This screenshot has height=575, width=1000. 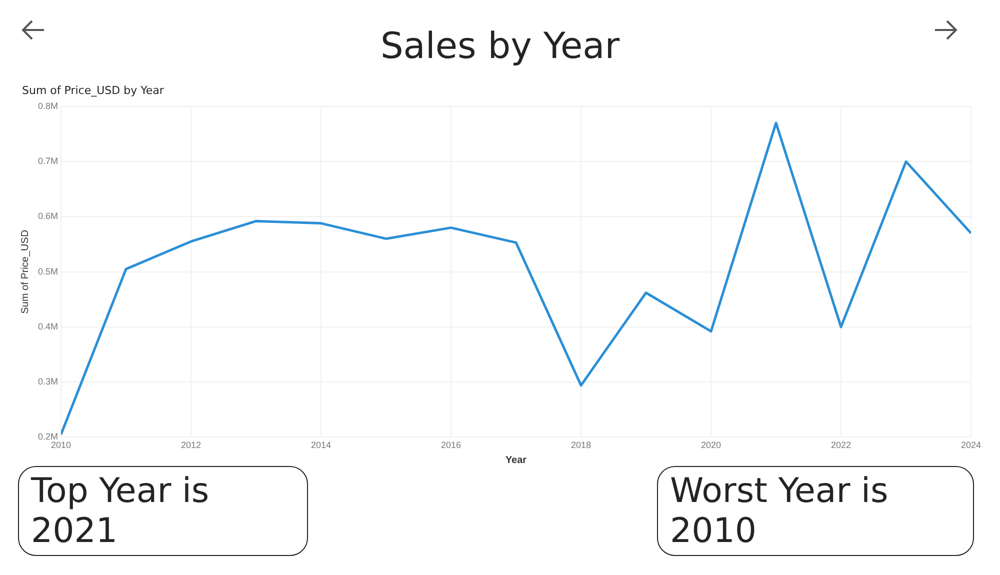 What do you see at coordinates (500, 46) in the screenshot?
I see `chart-title: Sales by Year` at bounding box center [500, 46].